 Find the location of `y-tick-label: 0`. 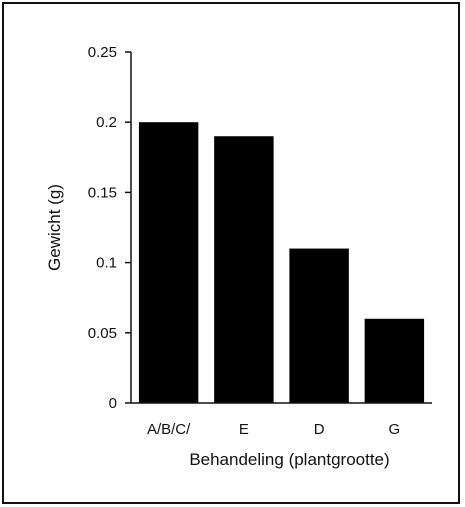

y-tick-label: 0 is located at coordinates (113, 403).